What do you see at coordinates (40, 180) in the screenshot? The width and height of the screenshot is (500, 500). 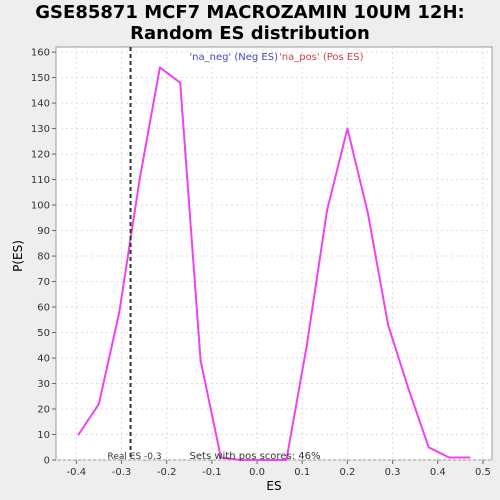 I see `y-tick-label: 110` at bounding box center [40, 180].